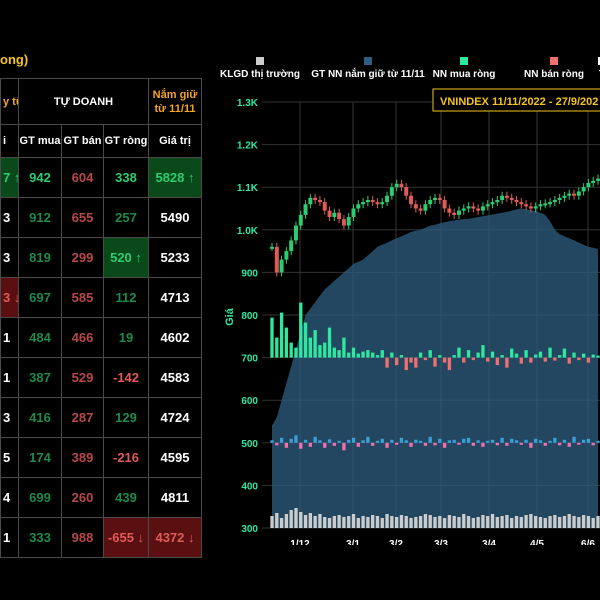  I want to click on cell-net: -142, so click(126, 377).